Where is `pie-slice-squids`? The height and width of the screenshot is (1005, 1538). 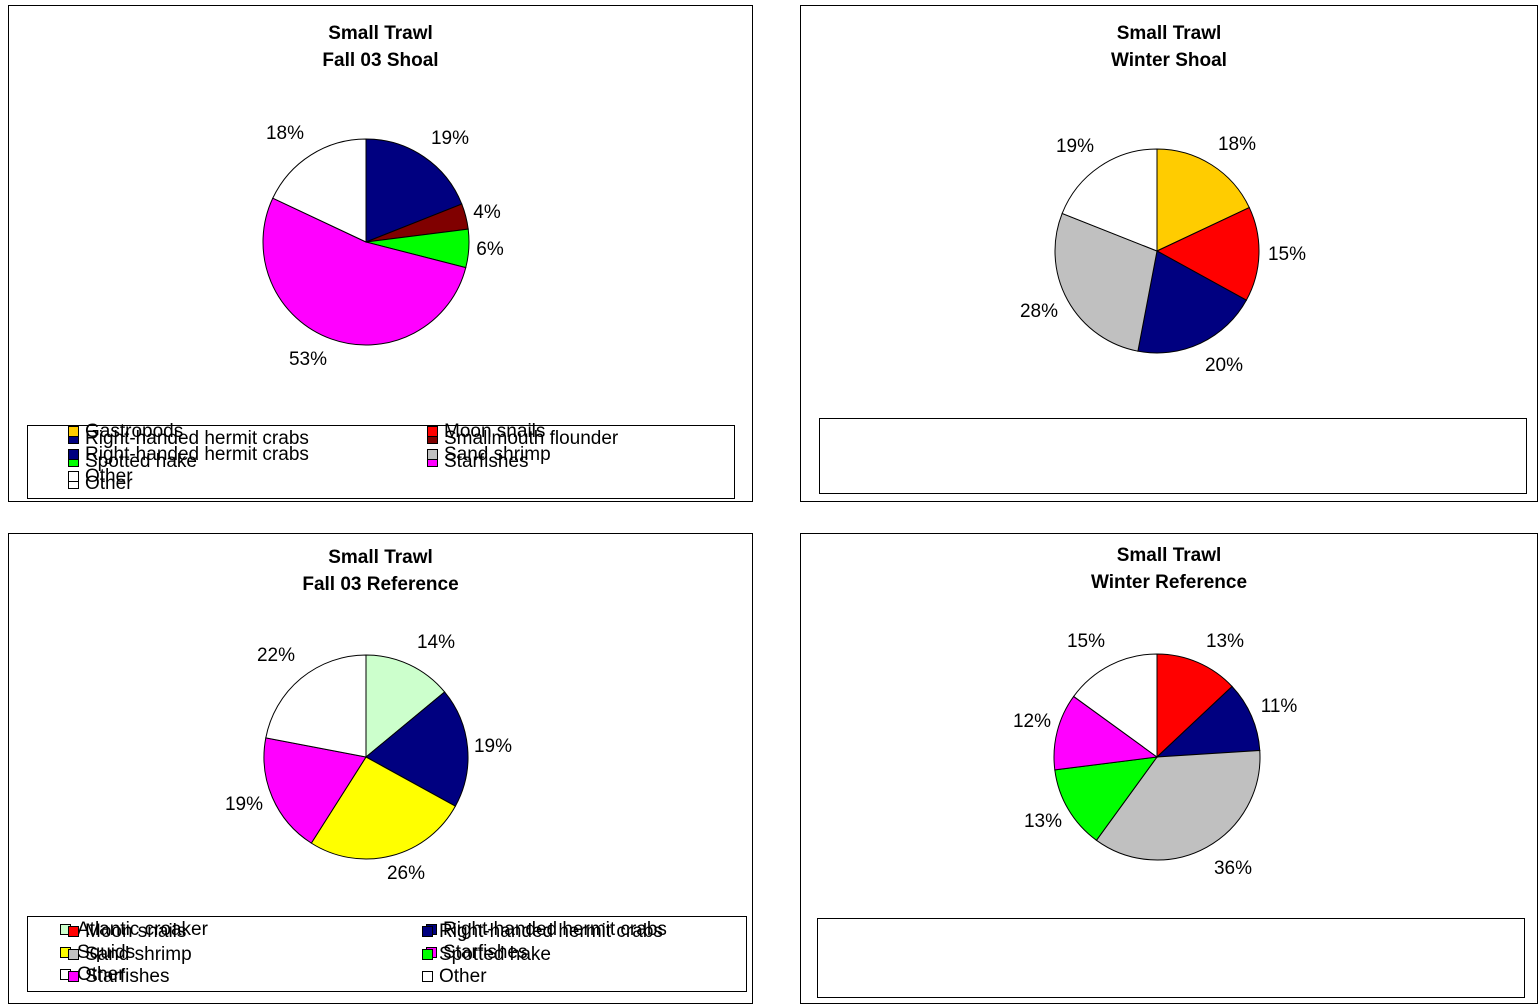
pie-slice-squids is located at coordinates (383, 808).